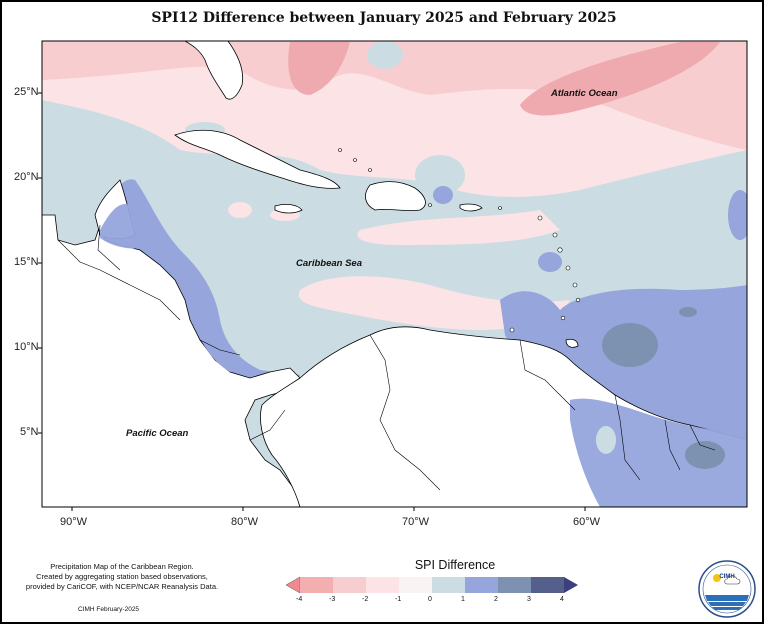 The image size is (768, 628). What do you see at coordinates (74, 522) in the screenshot?
I see `lon-label-90w: 90°W` at bounding box center [74, 522].